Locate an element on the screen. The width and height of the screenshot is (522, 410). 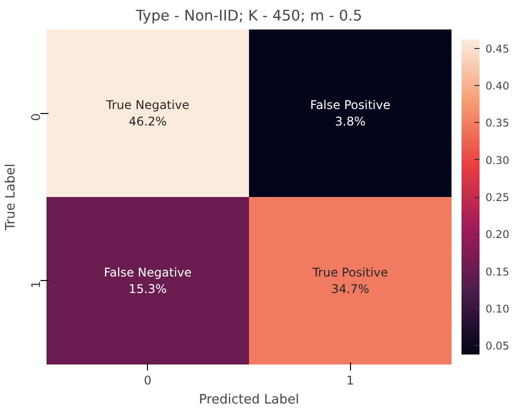
color-bar-label: 0.10 is located at coordinates (498, 309).